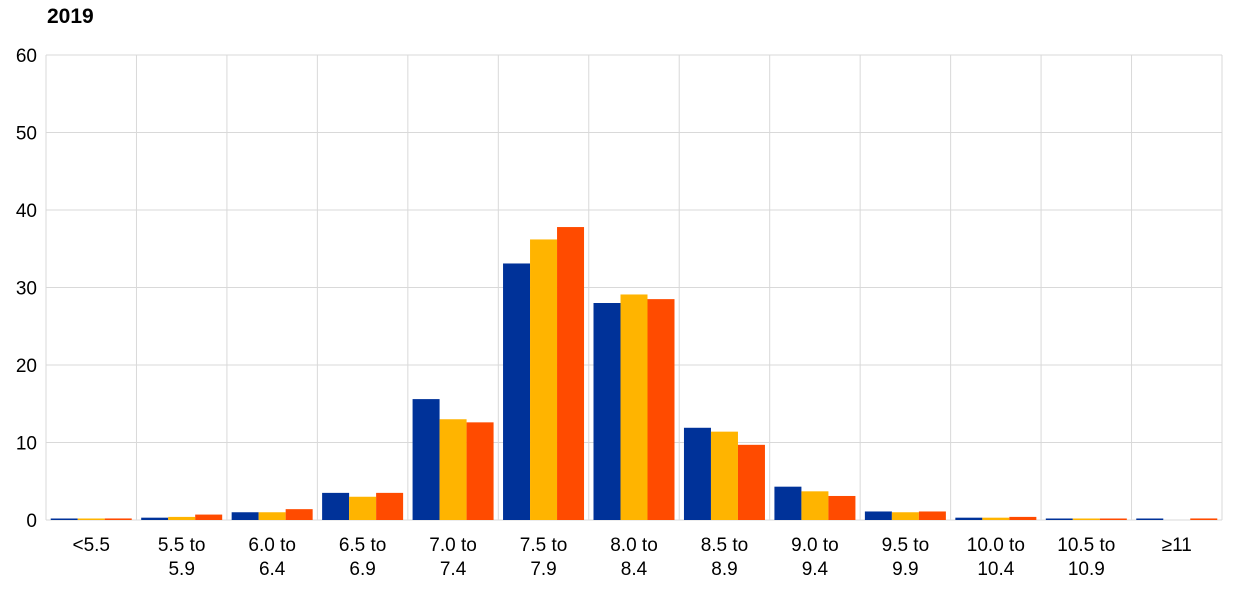  I want to click on x-tick-label: ≥11, so click(1177, 545).